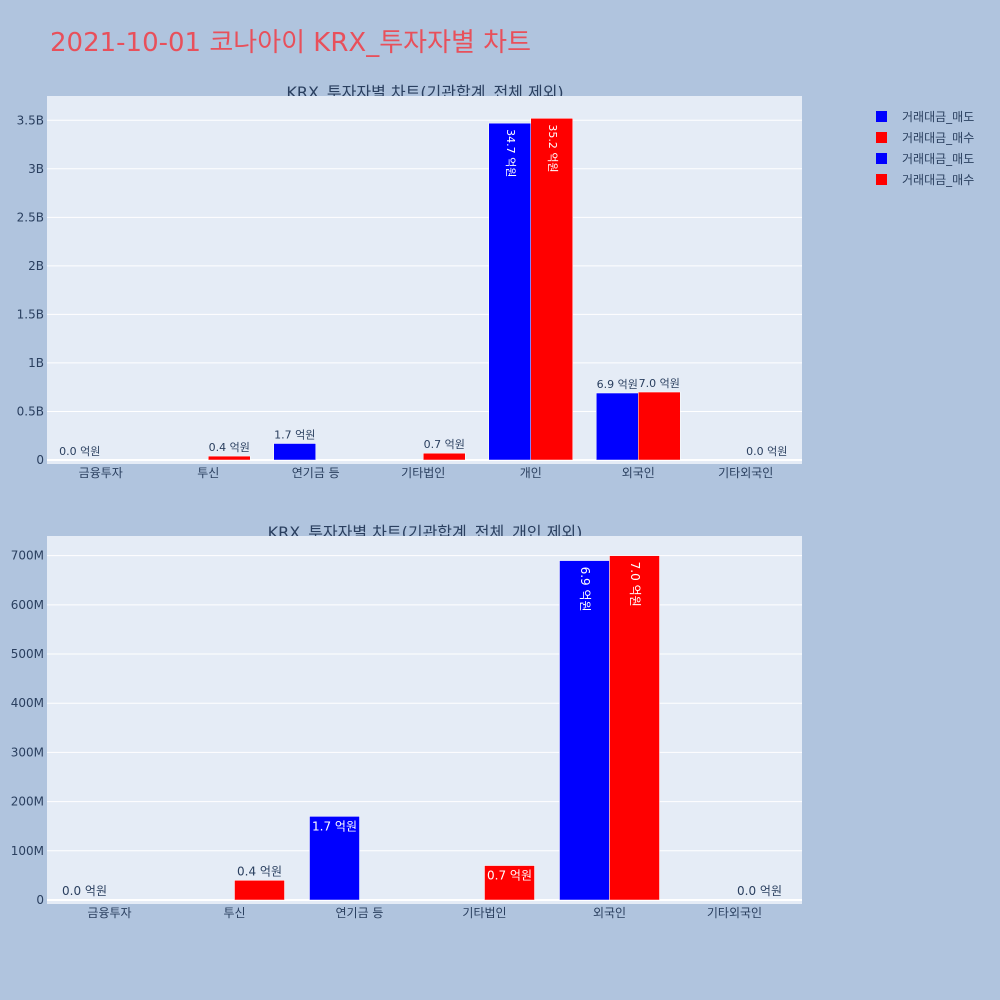  I want to click on data-label: 34.7 억원, so click(510, 153).